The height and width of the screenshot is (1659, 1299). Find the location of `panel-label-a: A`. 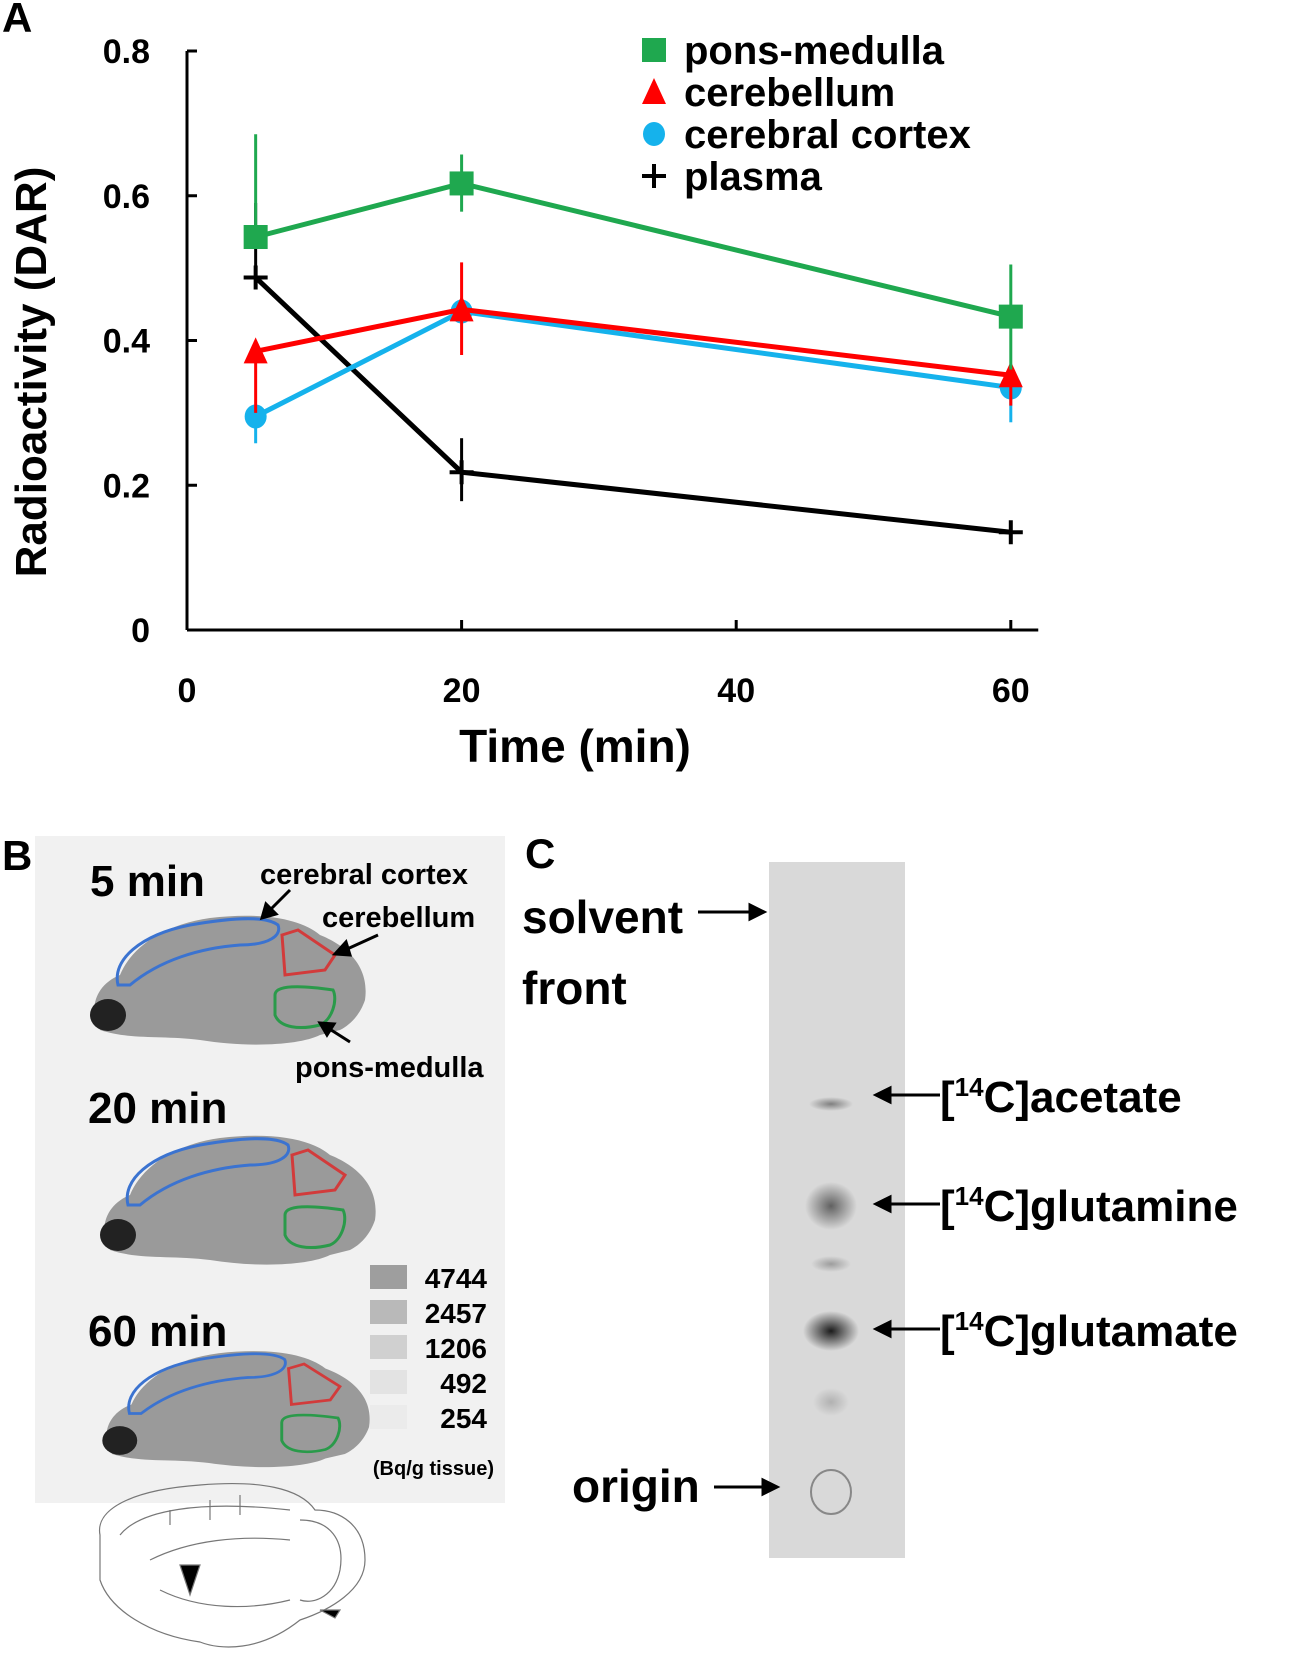

panel-label-a: A is located at coordinates (17, 20).